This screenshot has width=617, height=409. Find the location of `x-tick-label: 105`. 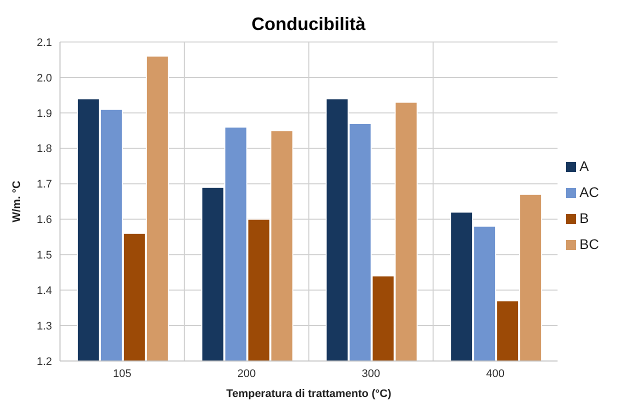

x-tick-label: 105 is located at coordinates (122, 374).